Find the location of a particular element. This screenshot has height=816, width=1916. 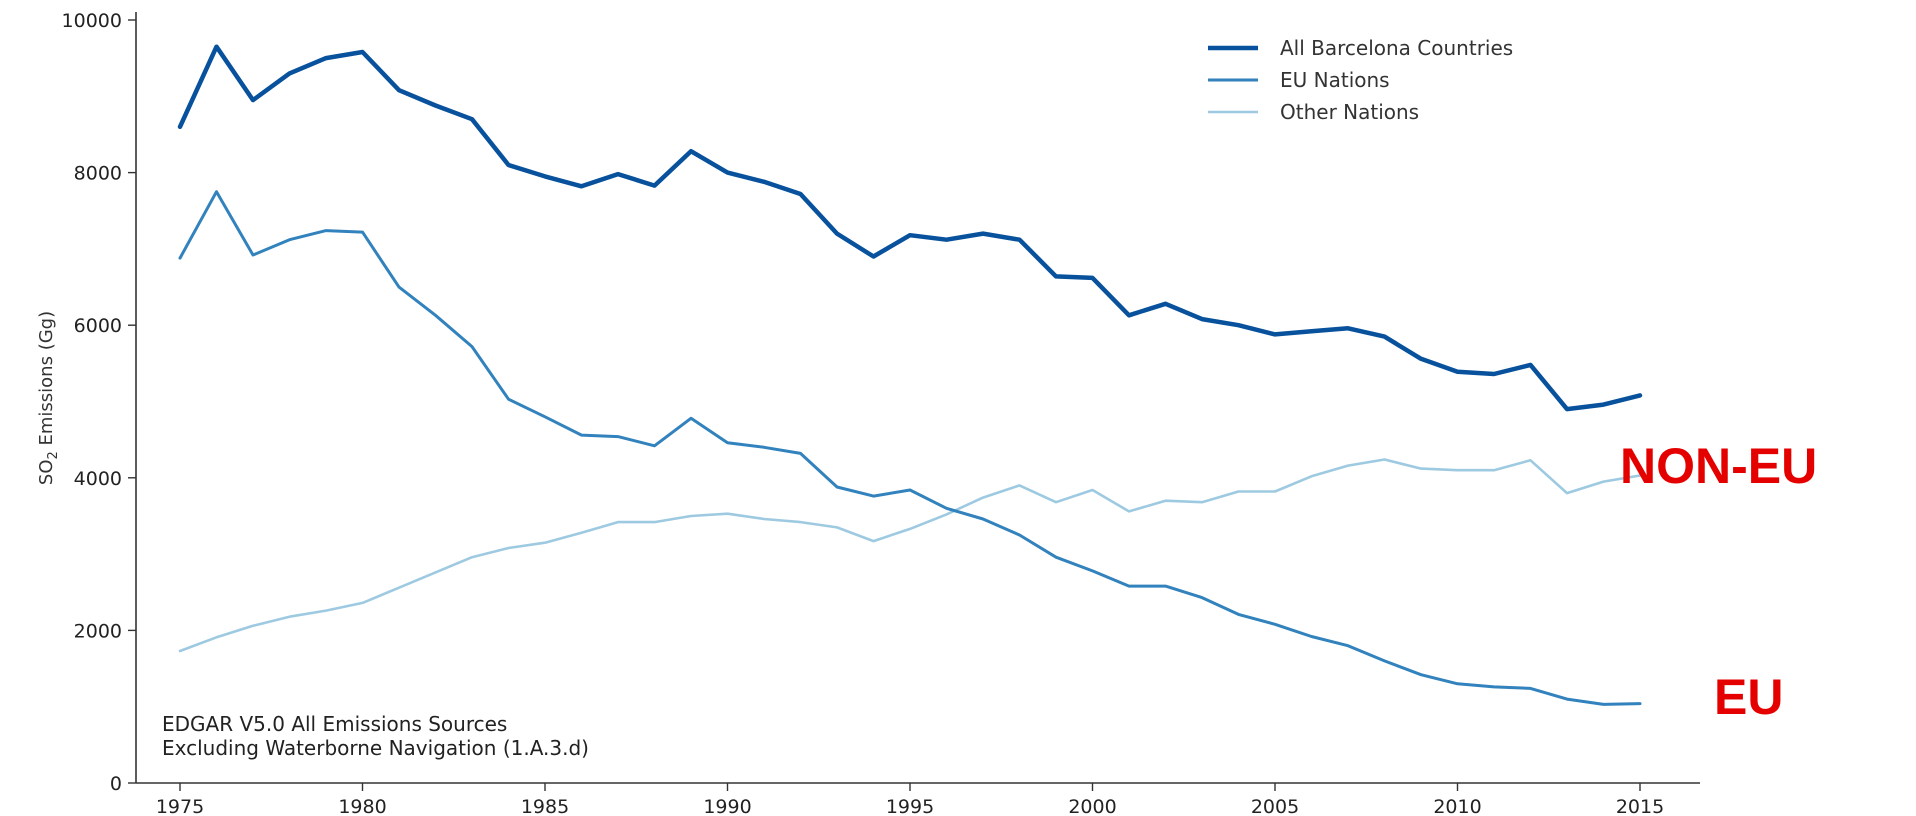

y-tick-label: 8000 is located at coordinates (98, 174).